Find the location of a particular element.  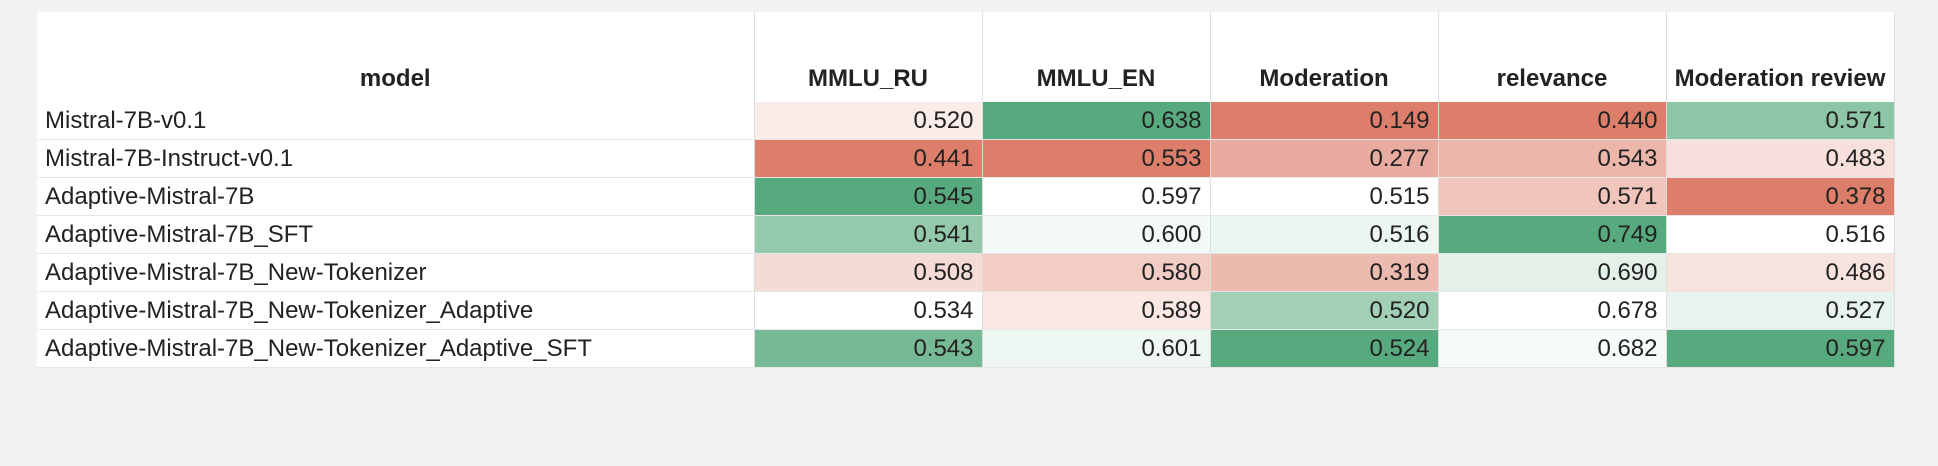

column-header: relevance is located at coordinates (1552, 57).